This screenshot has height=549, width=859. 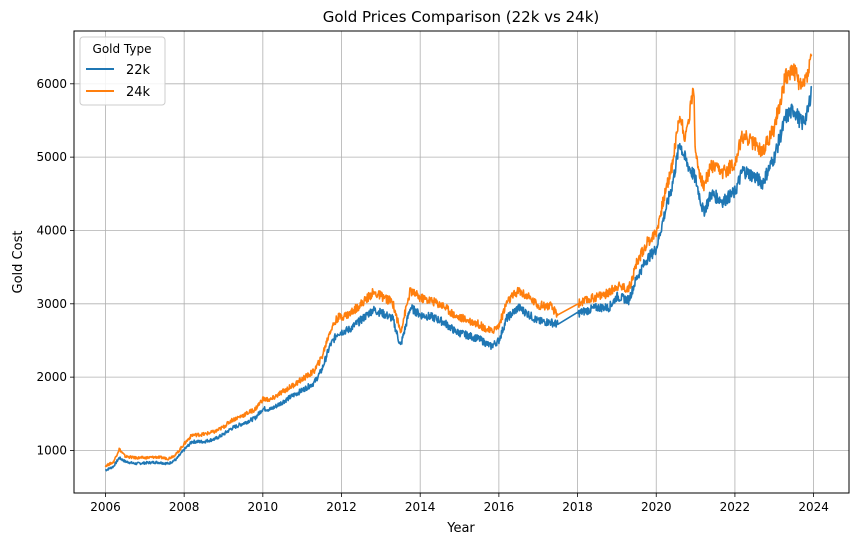 I want to click on x-tick-label: 2006, so click(x=105, y=507).